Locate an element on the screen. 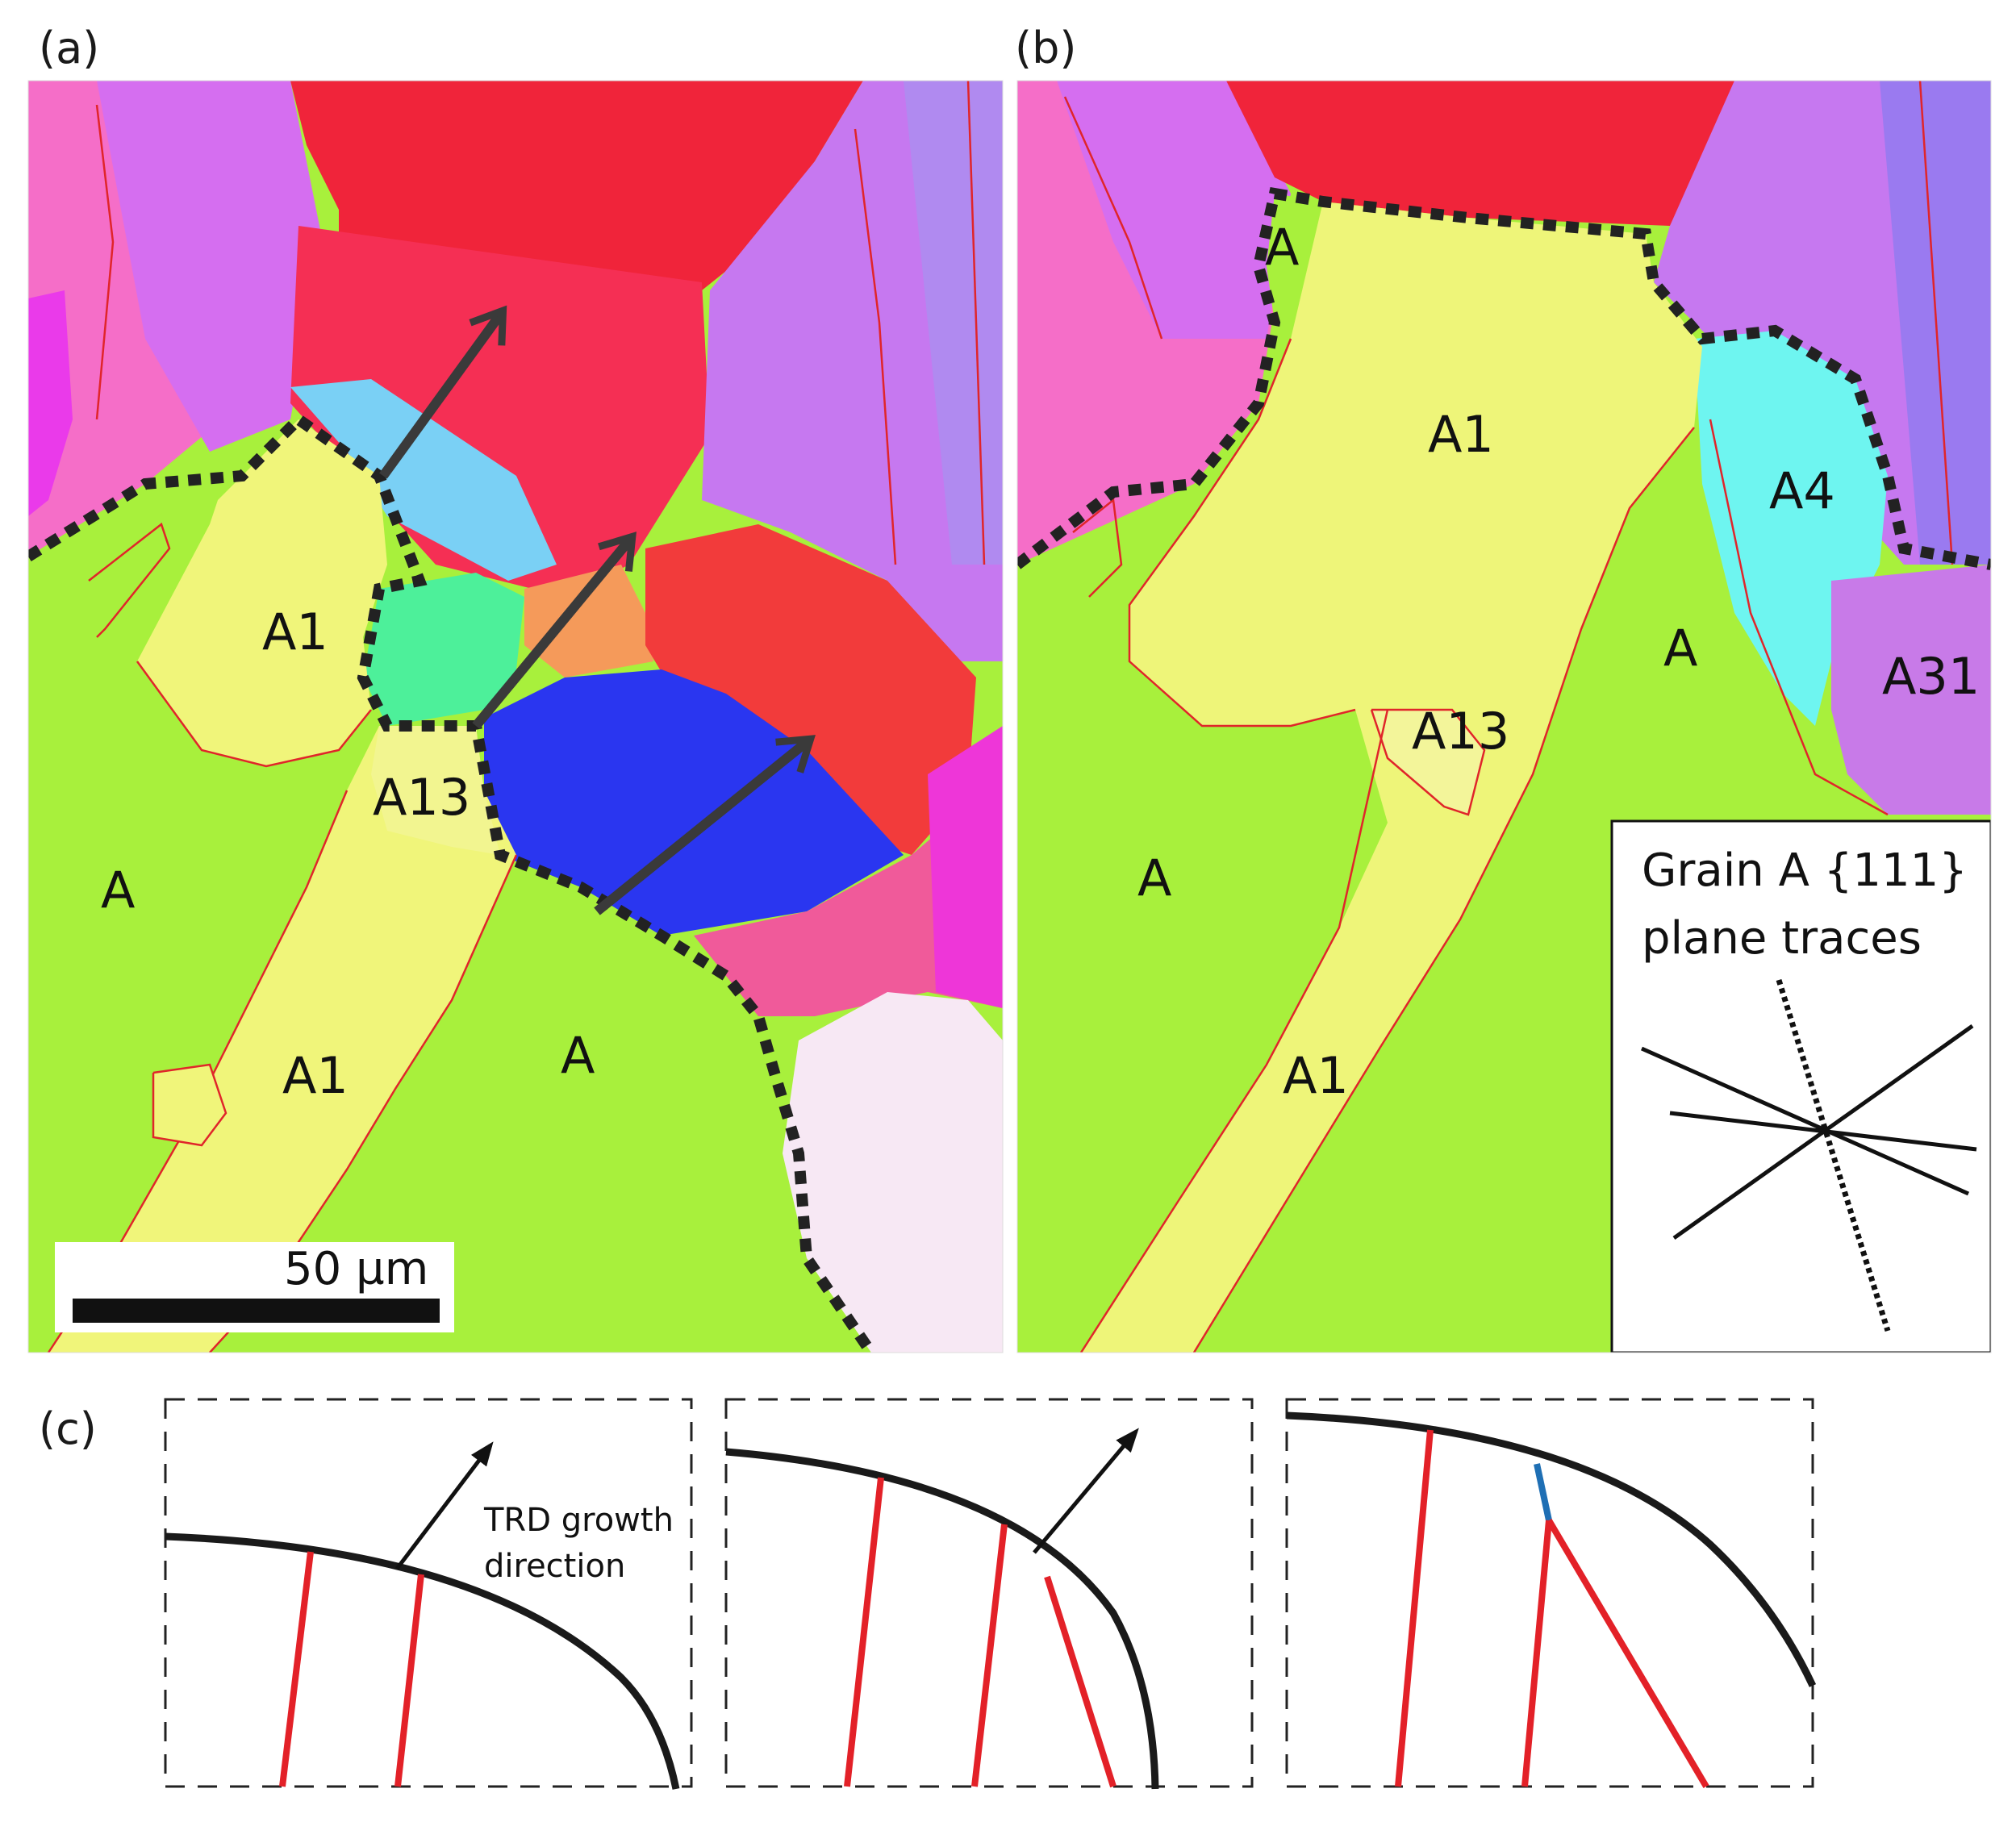  panel-c-letter: (c) is located at coordinates (68, 1428).